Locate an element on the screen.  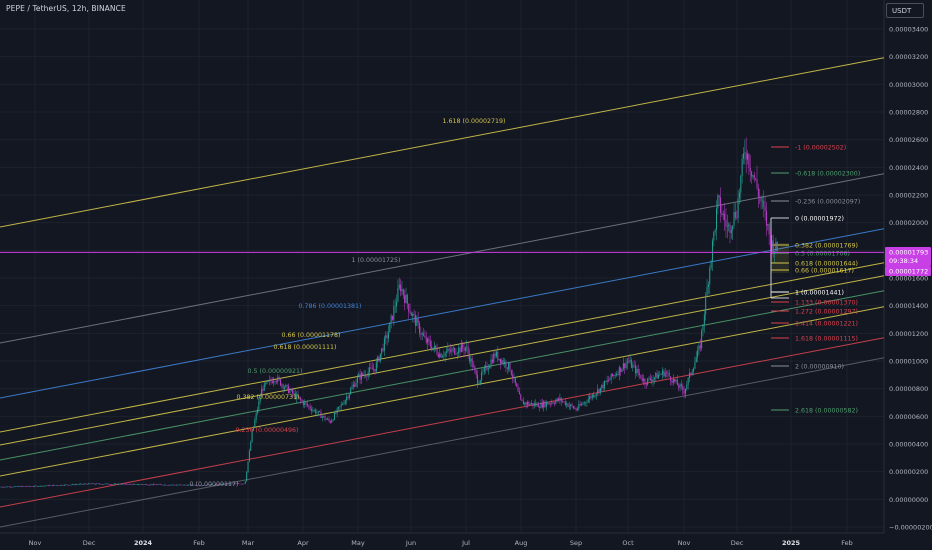
currency-button: USDT is located at coordinates (905, 10).